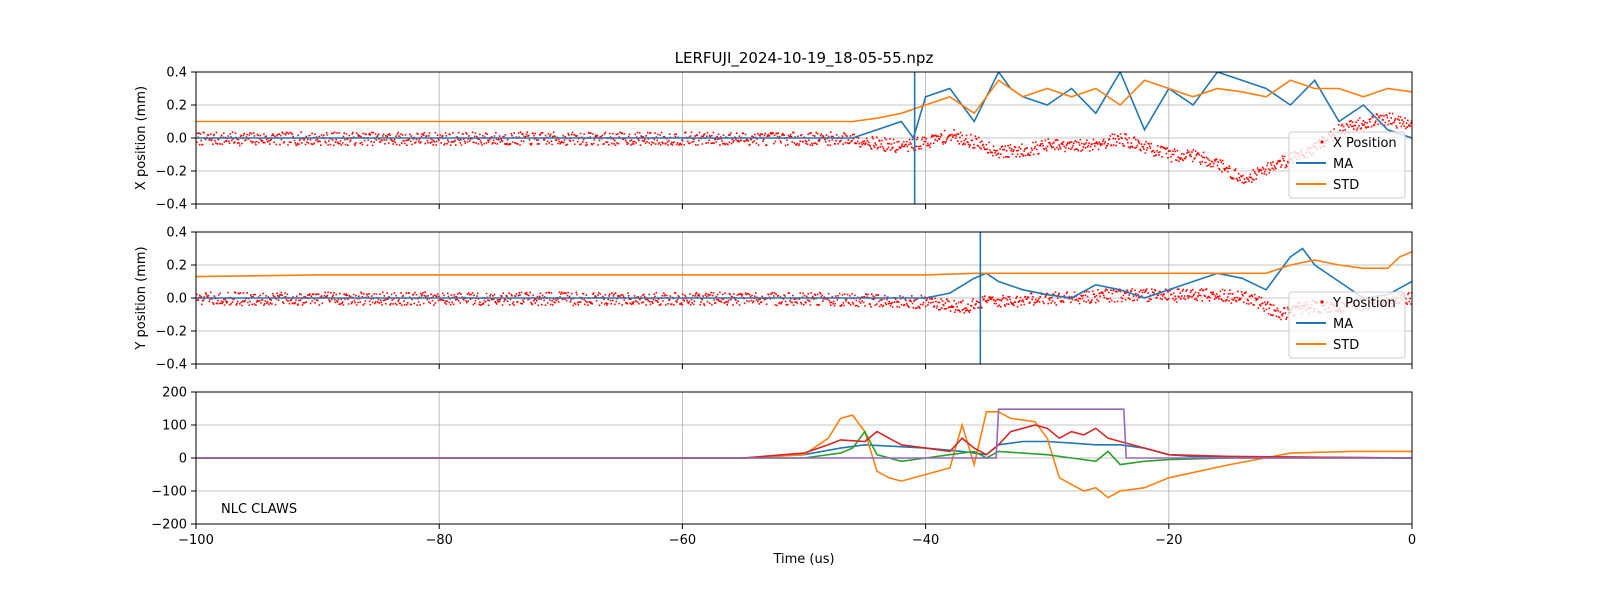  What do you see at coordinates (174, 393) in the screenshot?
I see `y-tick-label: 200` at bounding box center [174, 393].